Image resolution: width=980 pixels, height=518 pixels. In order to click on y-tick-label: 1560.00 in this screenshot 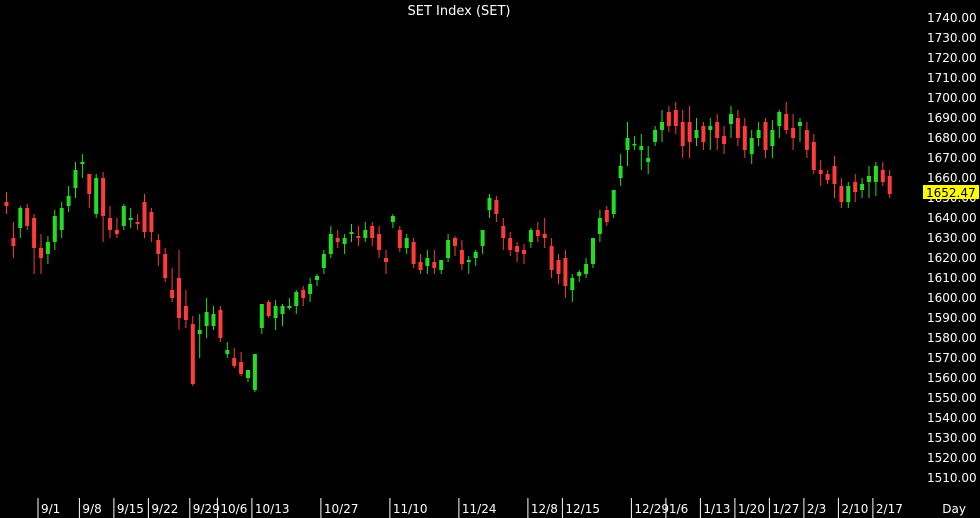, I will do `click(952, 378)`.